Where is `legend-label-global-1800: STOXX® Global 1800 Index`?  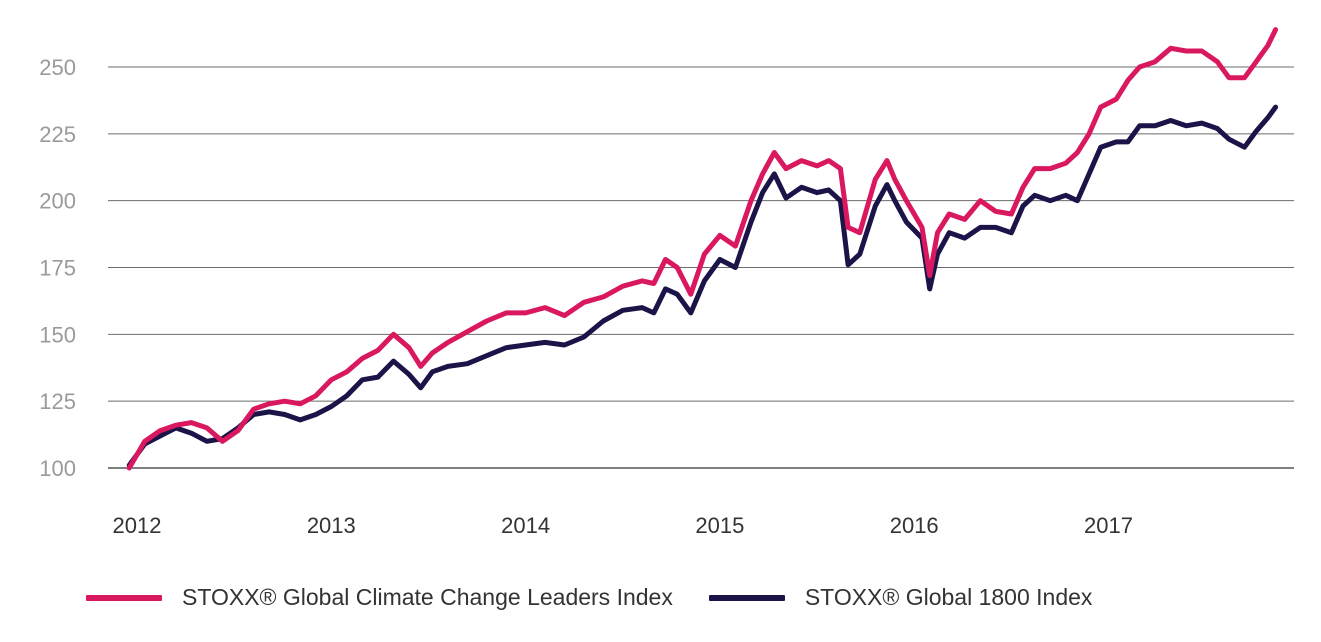
legend-label-global-1800: STOXX® Global 1800 Index is located at coordinates (948, 597).